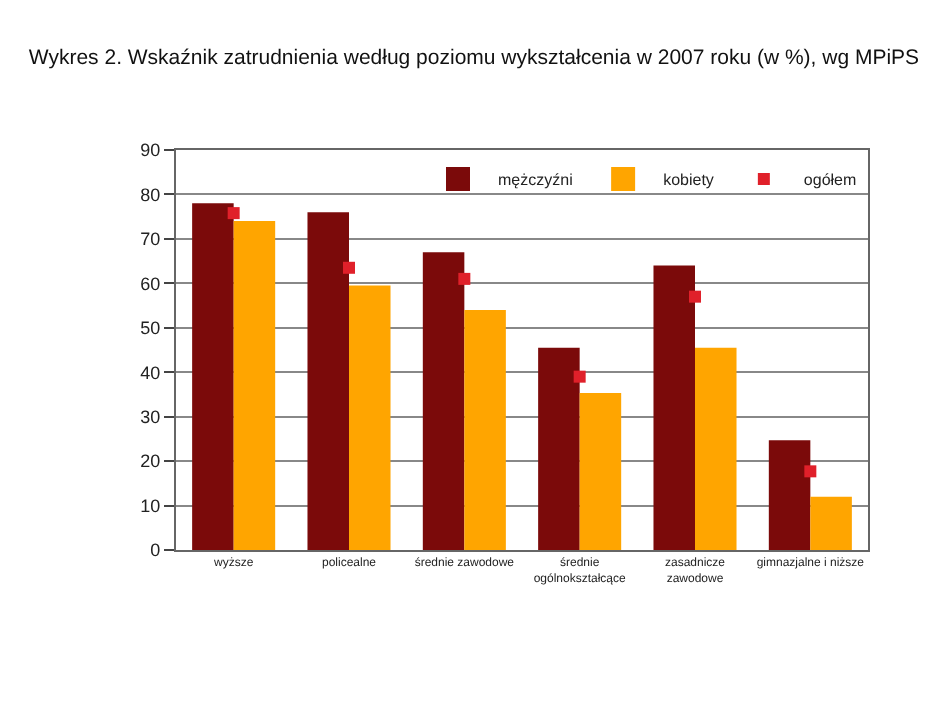 The width and height of the screenshot is (948, 710). What do you see at coordinates (688, 180) in the screenshot?
I see `legend-label: kobiety` at bounding box center [688, 180].